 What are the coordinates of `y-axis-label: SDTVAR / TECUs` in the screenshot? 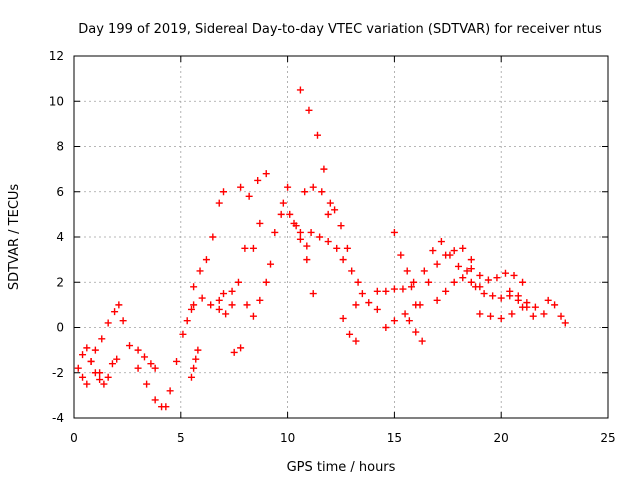 It's located at (14, 237).